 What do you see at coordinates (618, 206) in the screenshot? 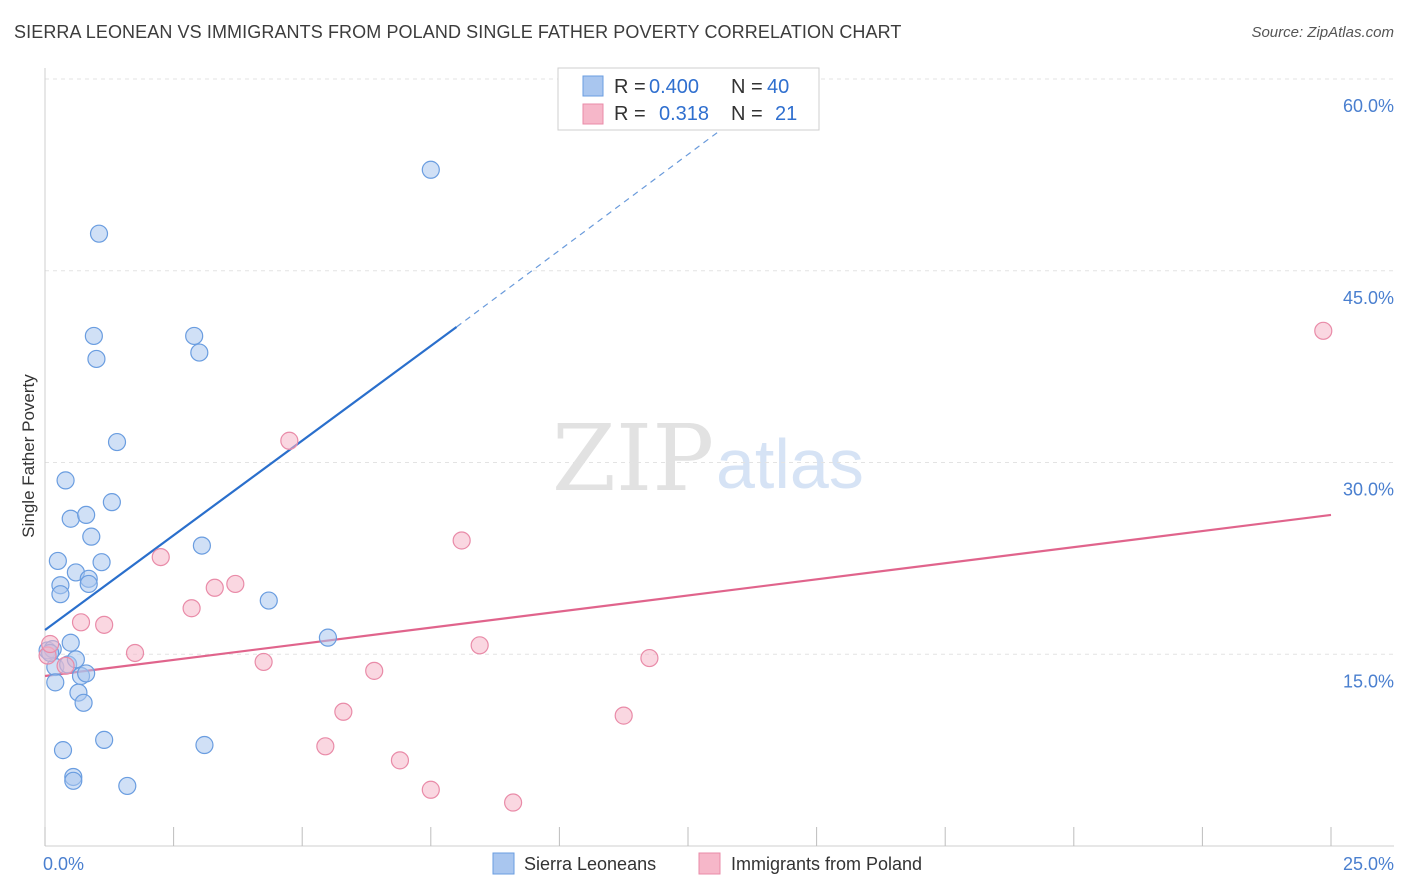
I see `sierra-leonean-trend-extension` at bounding box center [618, 206].